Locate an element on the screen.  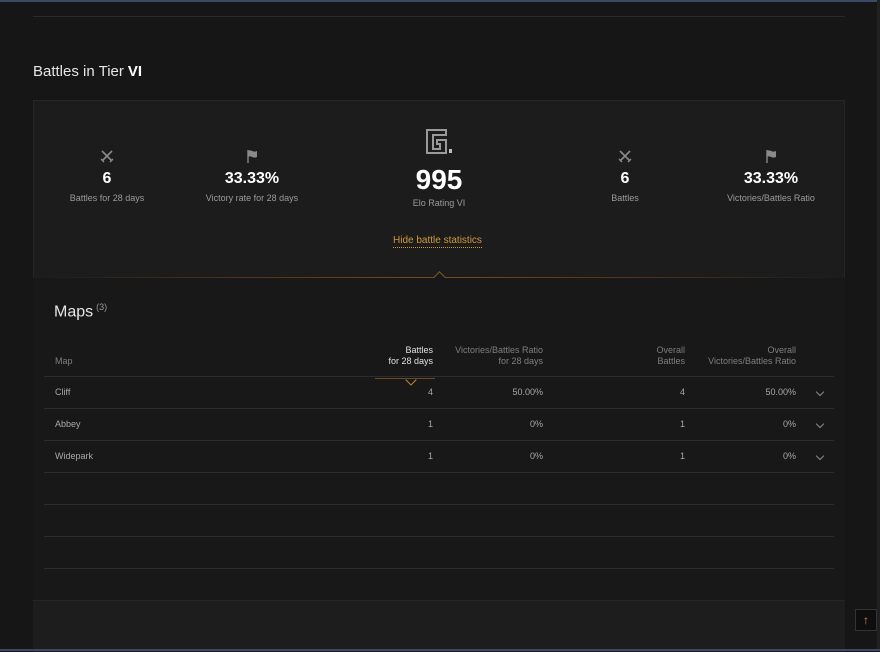
stat-battles-28-days: 6 Battles for 28 days is located at coordinates (107, 175).